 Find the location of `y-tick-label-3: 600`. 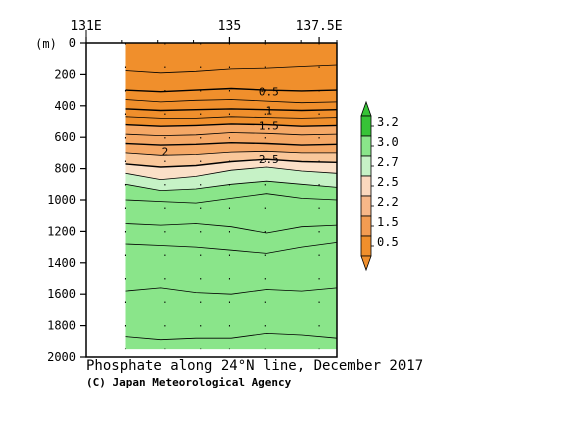

y-tick-label-3: 600 is located at coordinates (65, 137).